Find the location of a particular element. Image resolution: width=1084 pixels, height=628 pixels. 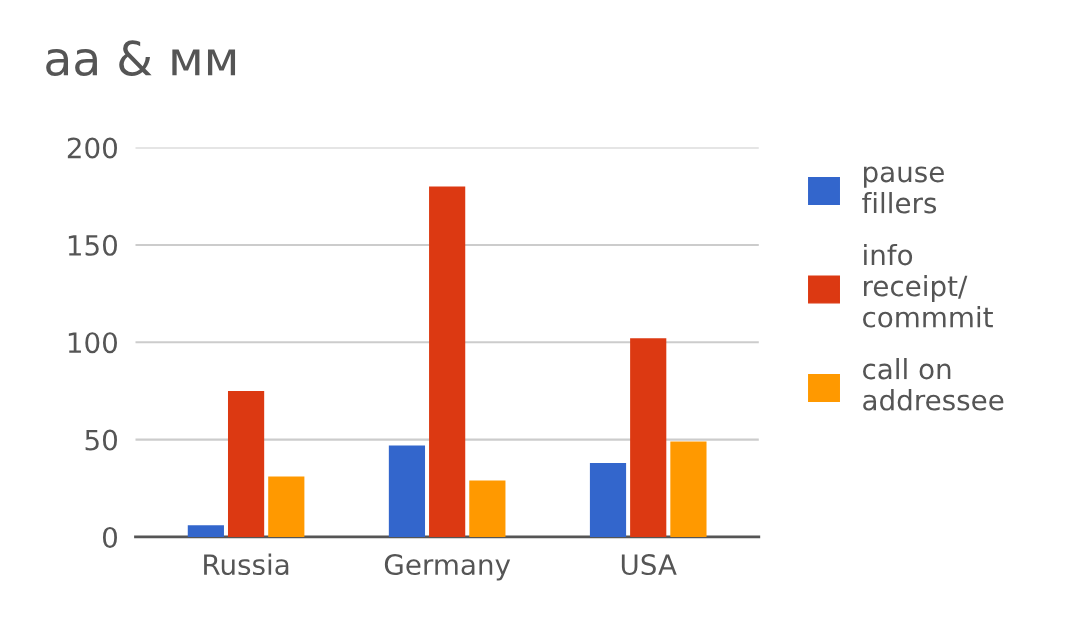

legend-label: info receipt/ commmit is located at coordinates (928, 285).